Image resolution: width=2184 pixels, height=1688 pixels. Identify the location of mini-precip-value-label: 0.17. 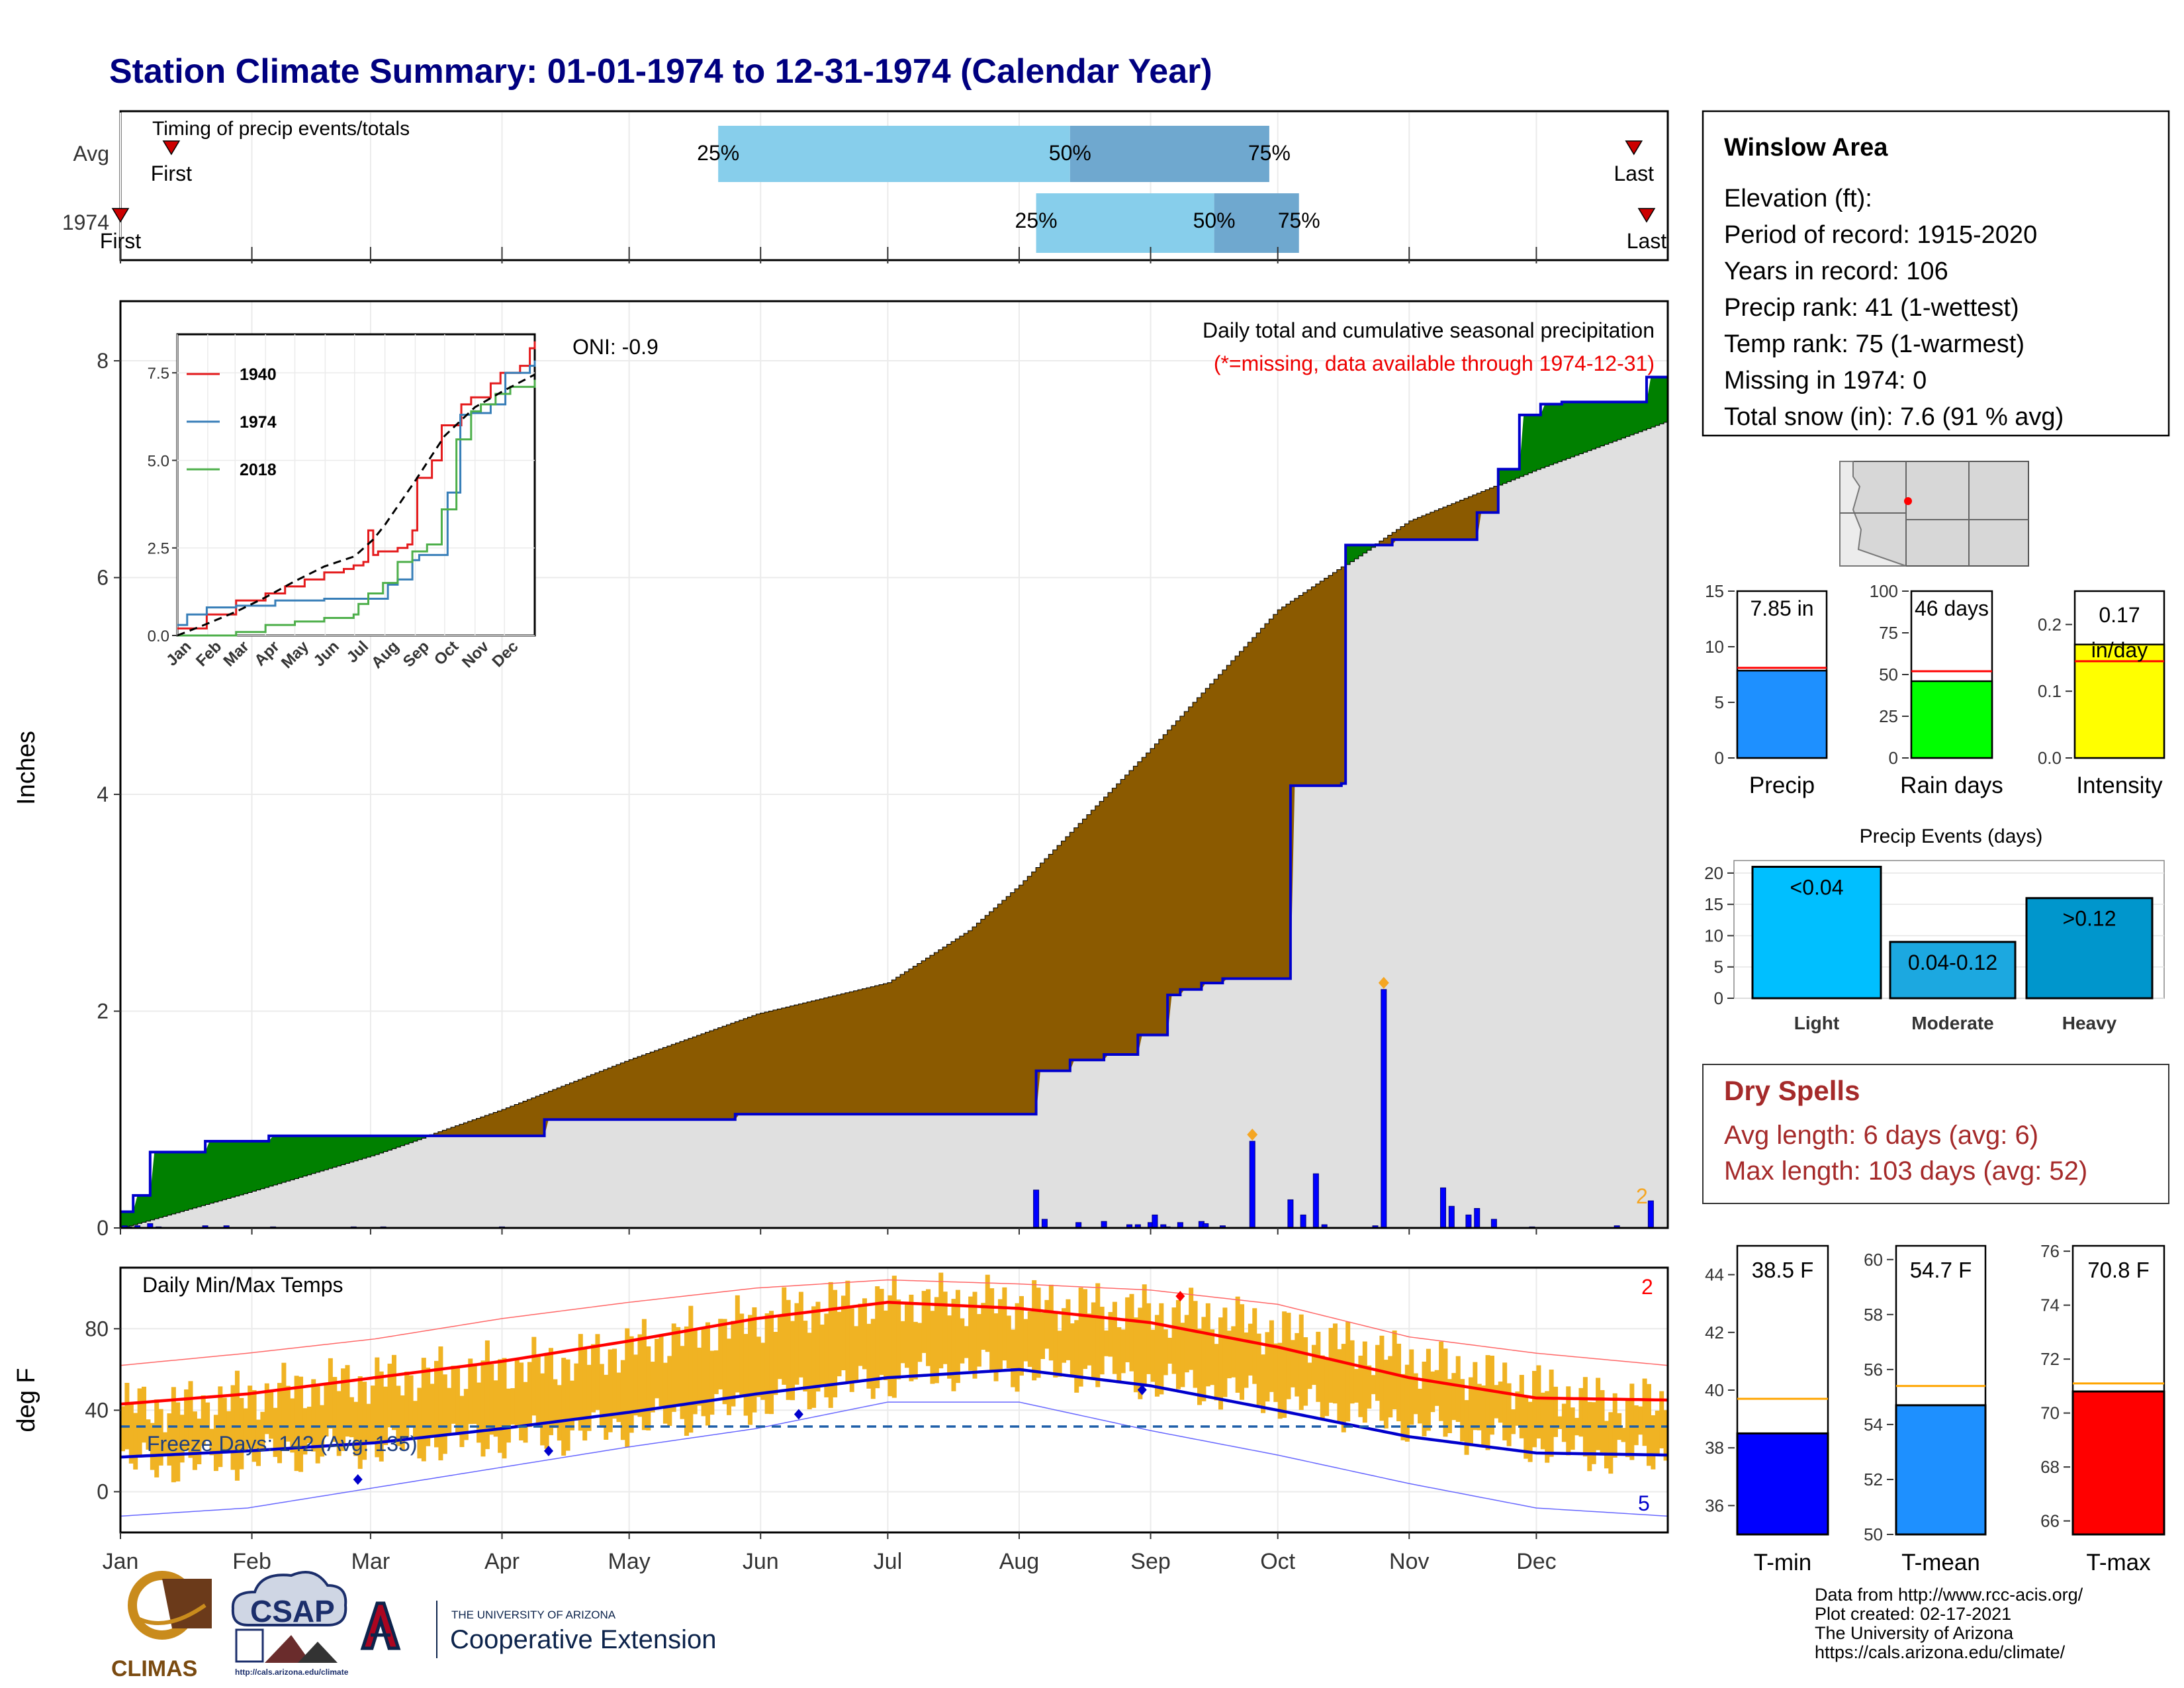
(2119, 615).